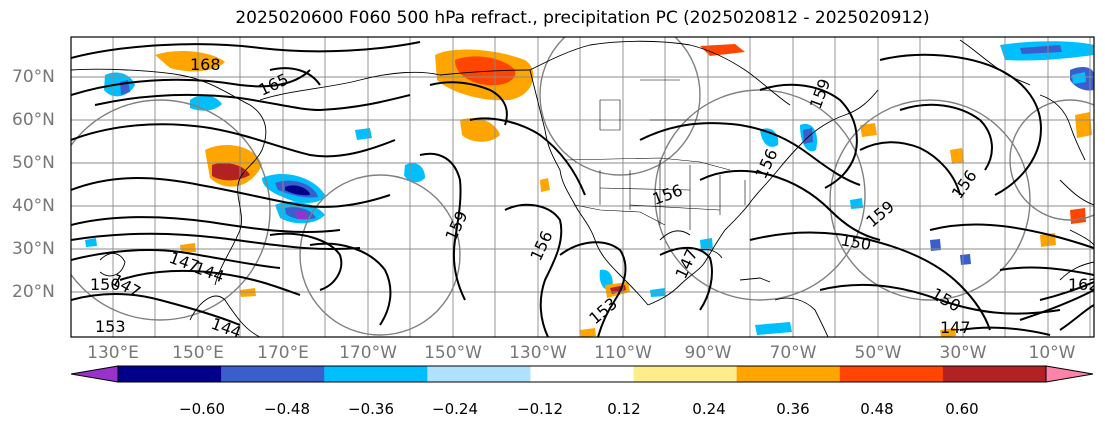 This screenshot has height=429, width=1105. I want to click on colorbar-min-extend, so click(94, 374).